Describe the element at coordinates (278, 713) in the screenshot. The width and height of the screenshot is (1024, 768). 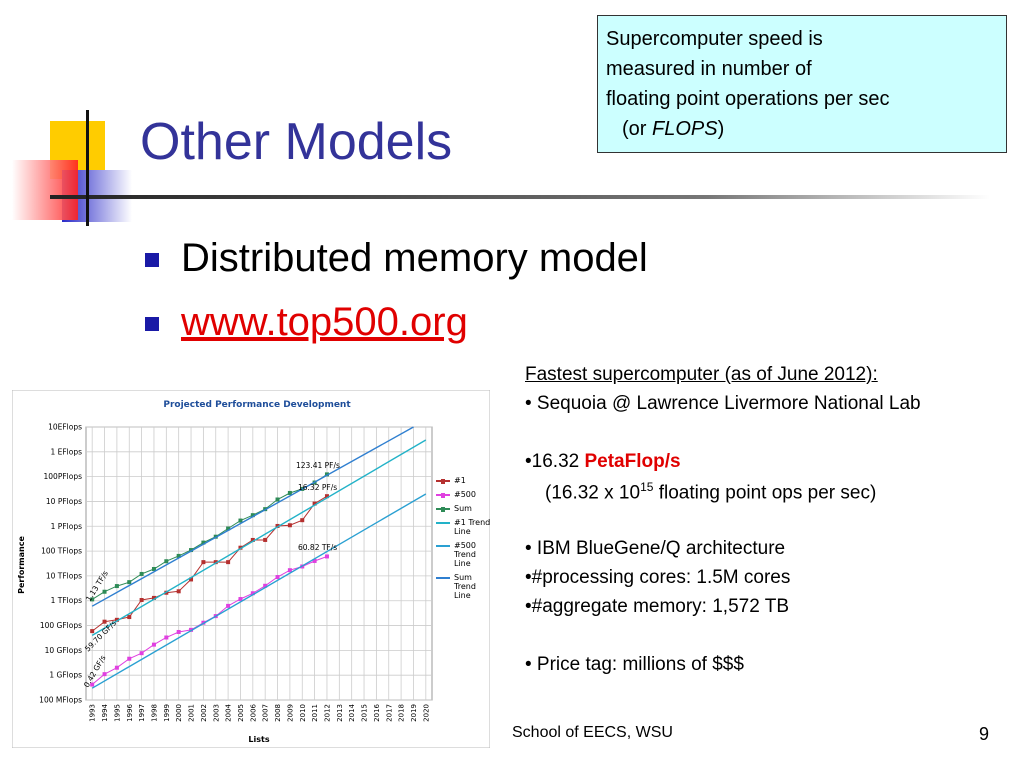
I see `x-tick-label: 2008` at that location.